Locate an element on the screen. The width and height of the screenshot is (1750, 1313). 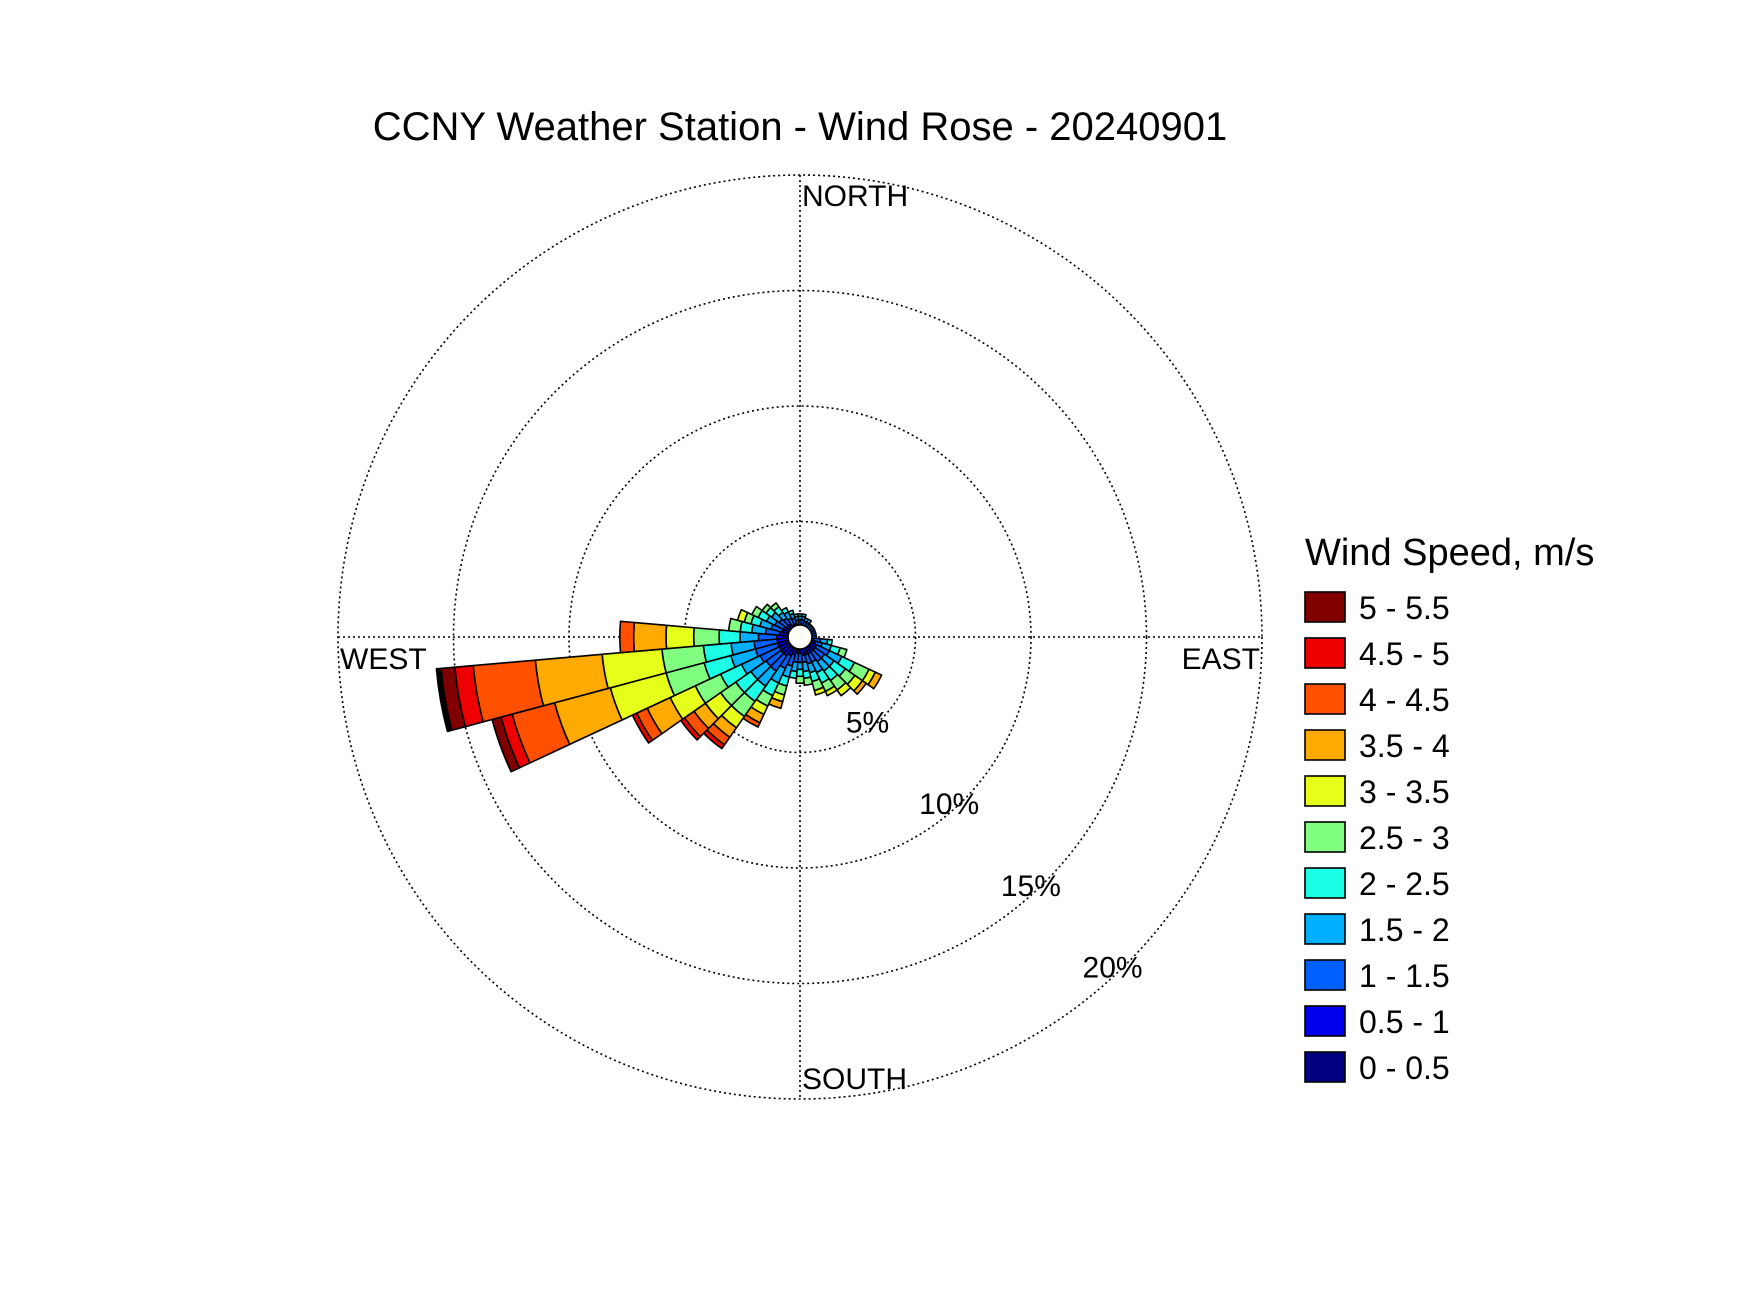
tick-label-10: 10% is located at coordinates (949, 804).